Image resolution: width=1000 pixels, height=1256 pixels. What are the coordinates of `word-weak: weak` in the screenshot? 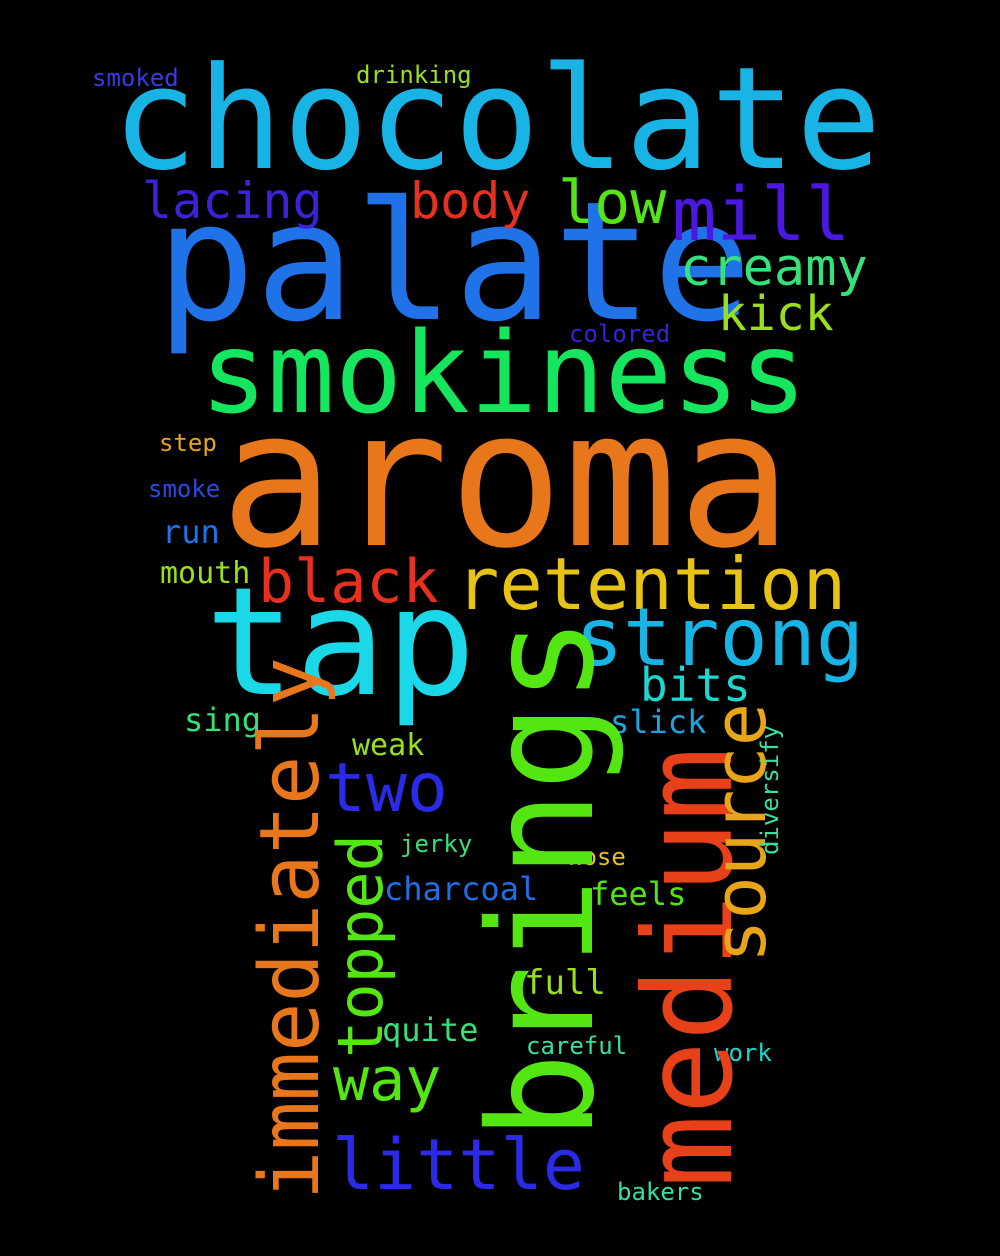 It's located at (388, 745).